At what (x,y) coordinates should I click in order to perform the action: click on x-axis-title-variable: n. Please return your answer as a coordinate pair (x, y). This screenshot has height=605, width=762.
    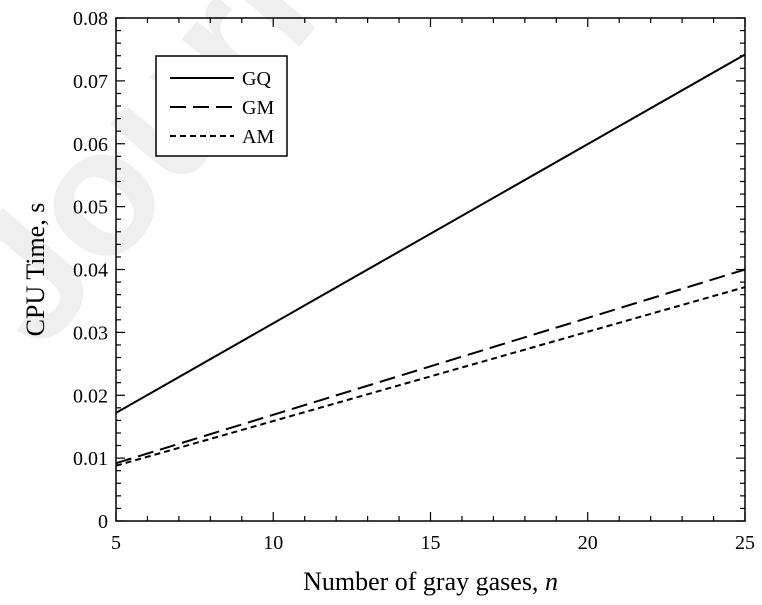
    Looking at the image, I should click on (551, 581).